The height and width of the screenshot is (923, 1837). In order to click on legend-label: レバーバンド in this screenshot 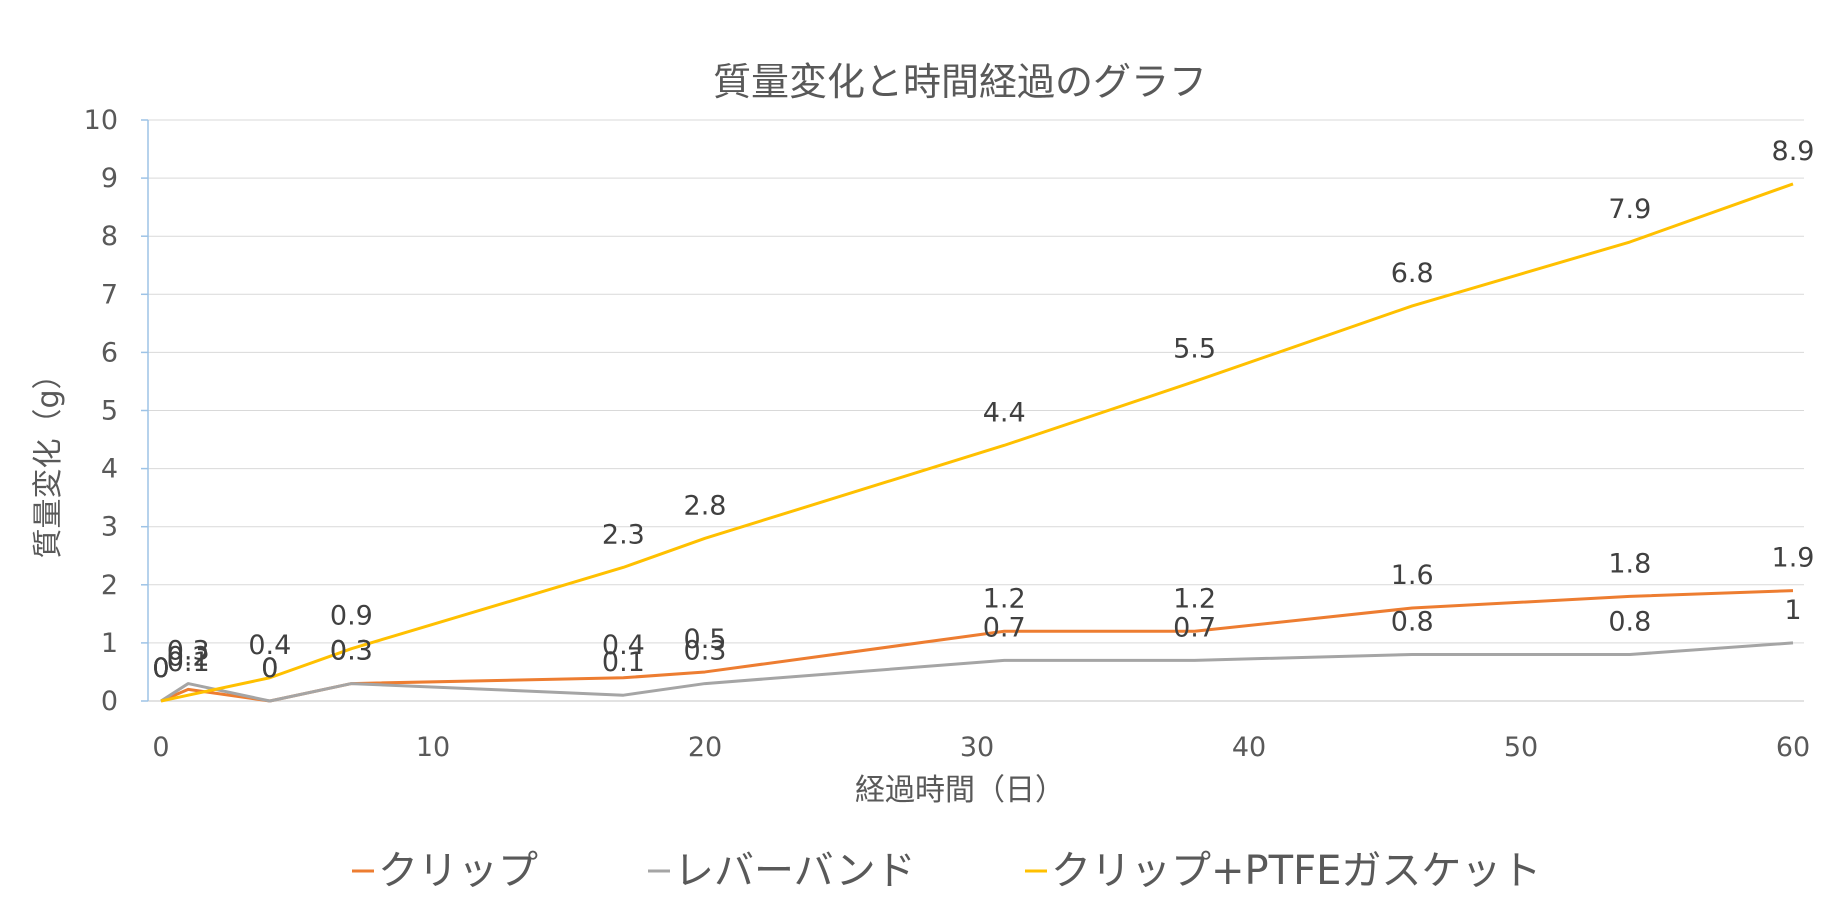, I will do `click(795, 871)`.